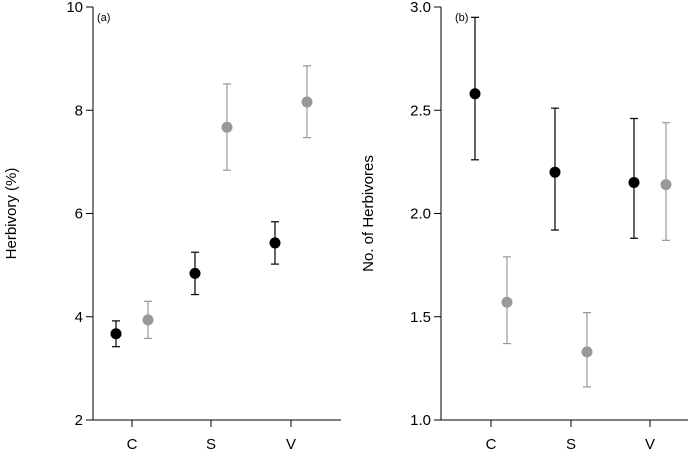 This screenshot has height=457, width=692. I want to click on y-tick-label: 8, so click(79, 110).